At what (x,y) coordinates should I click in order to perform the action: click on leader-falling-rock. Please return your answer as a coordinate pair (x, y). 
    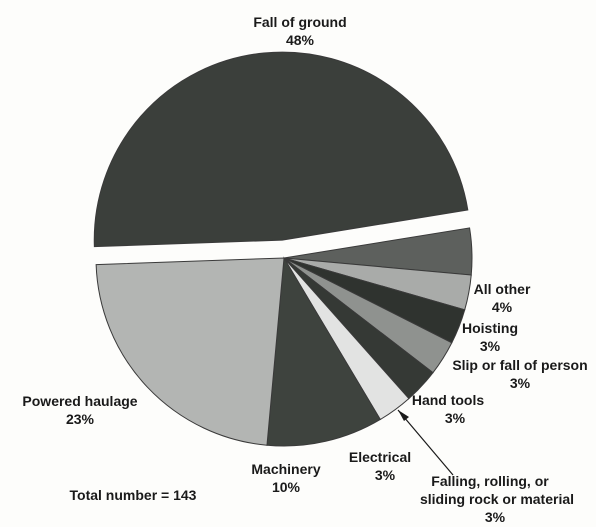
    Looking at the image, I should click on (425, 442).